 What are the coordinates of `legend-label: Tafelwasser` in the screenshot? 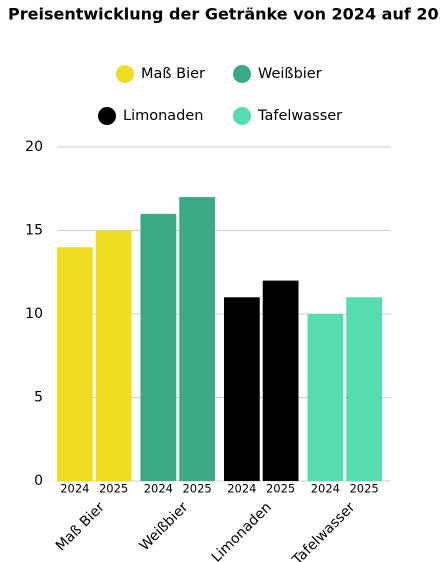 It's located at (299, 116).